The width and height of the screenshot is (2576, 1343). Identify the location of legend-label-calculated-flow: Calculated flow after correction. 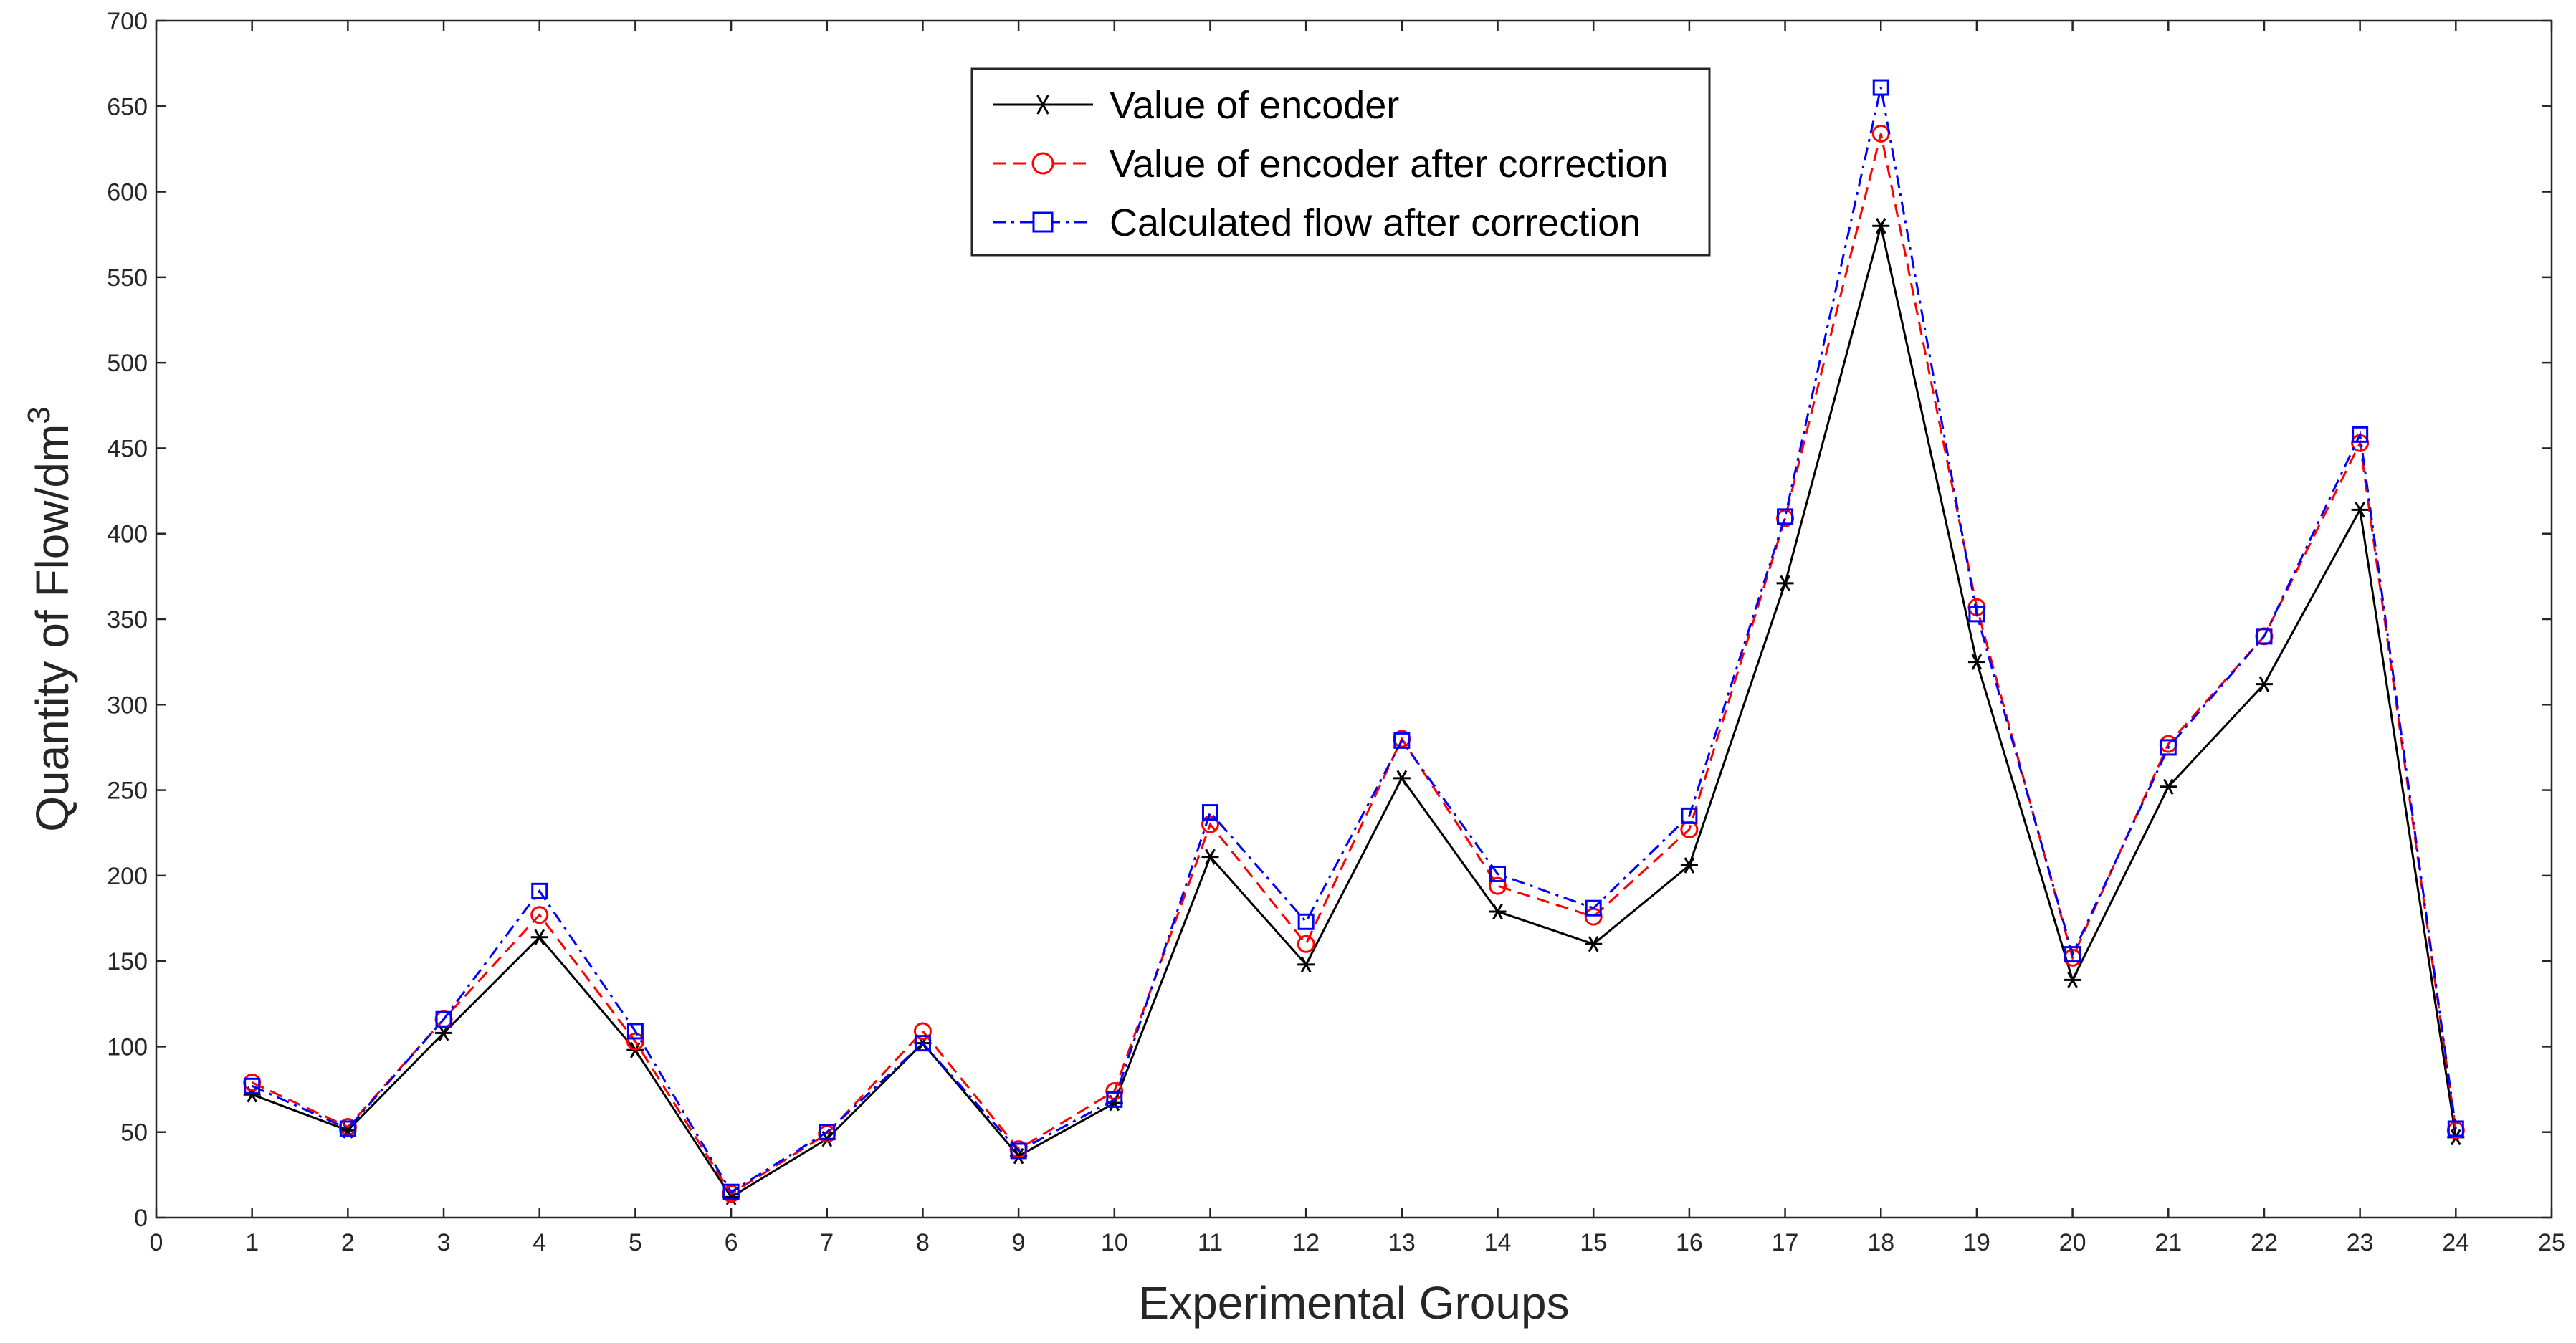
(1375, 222).